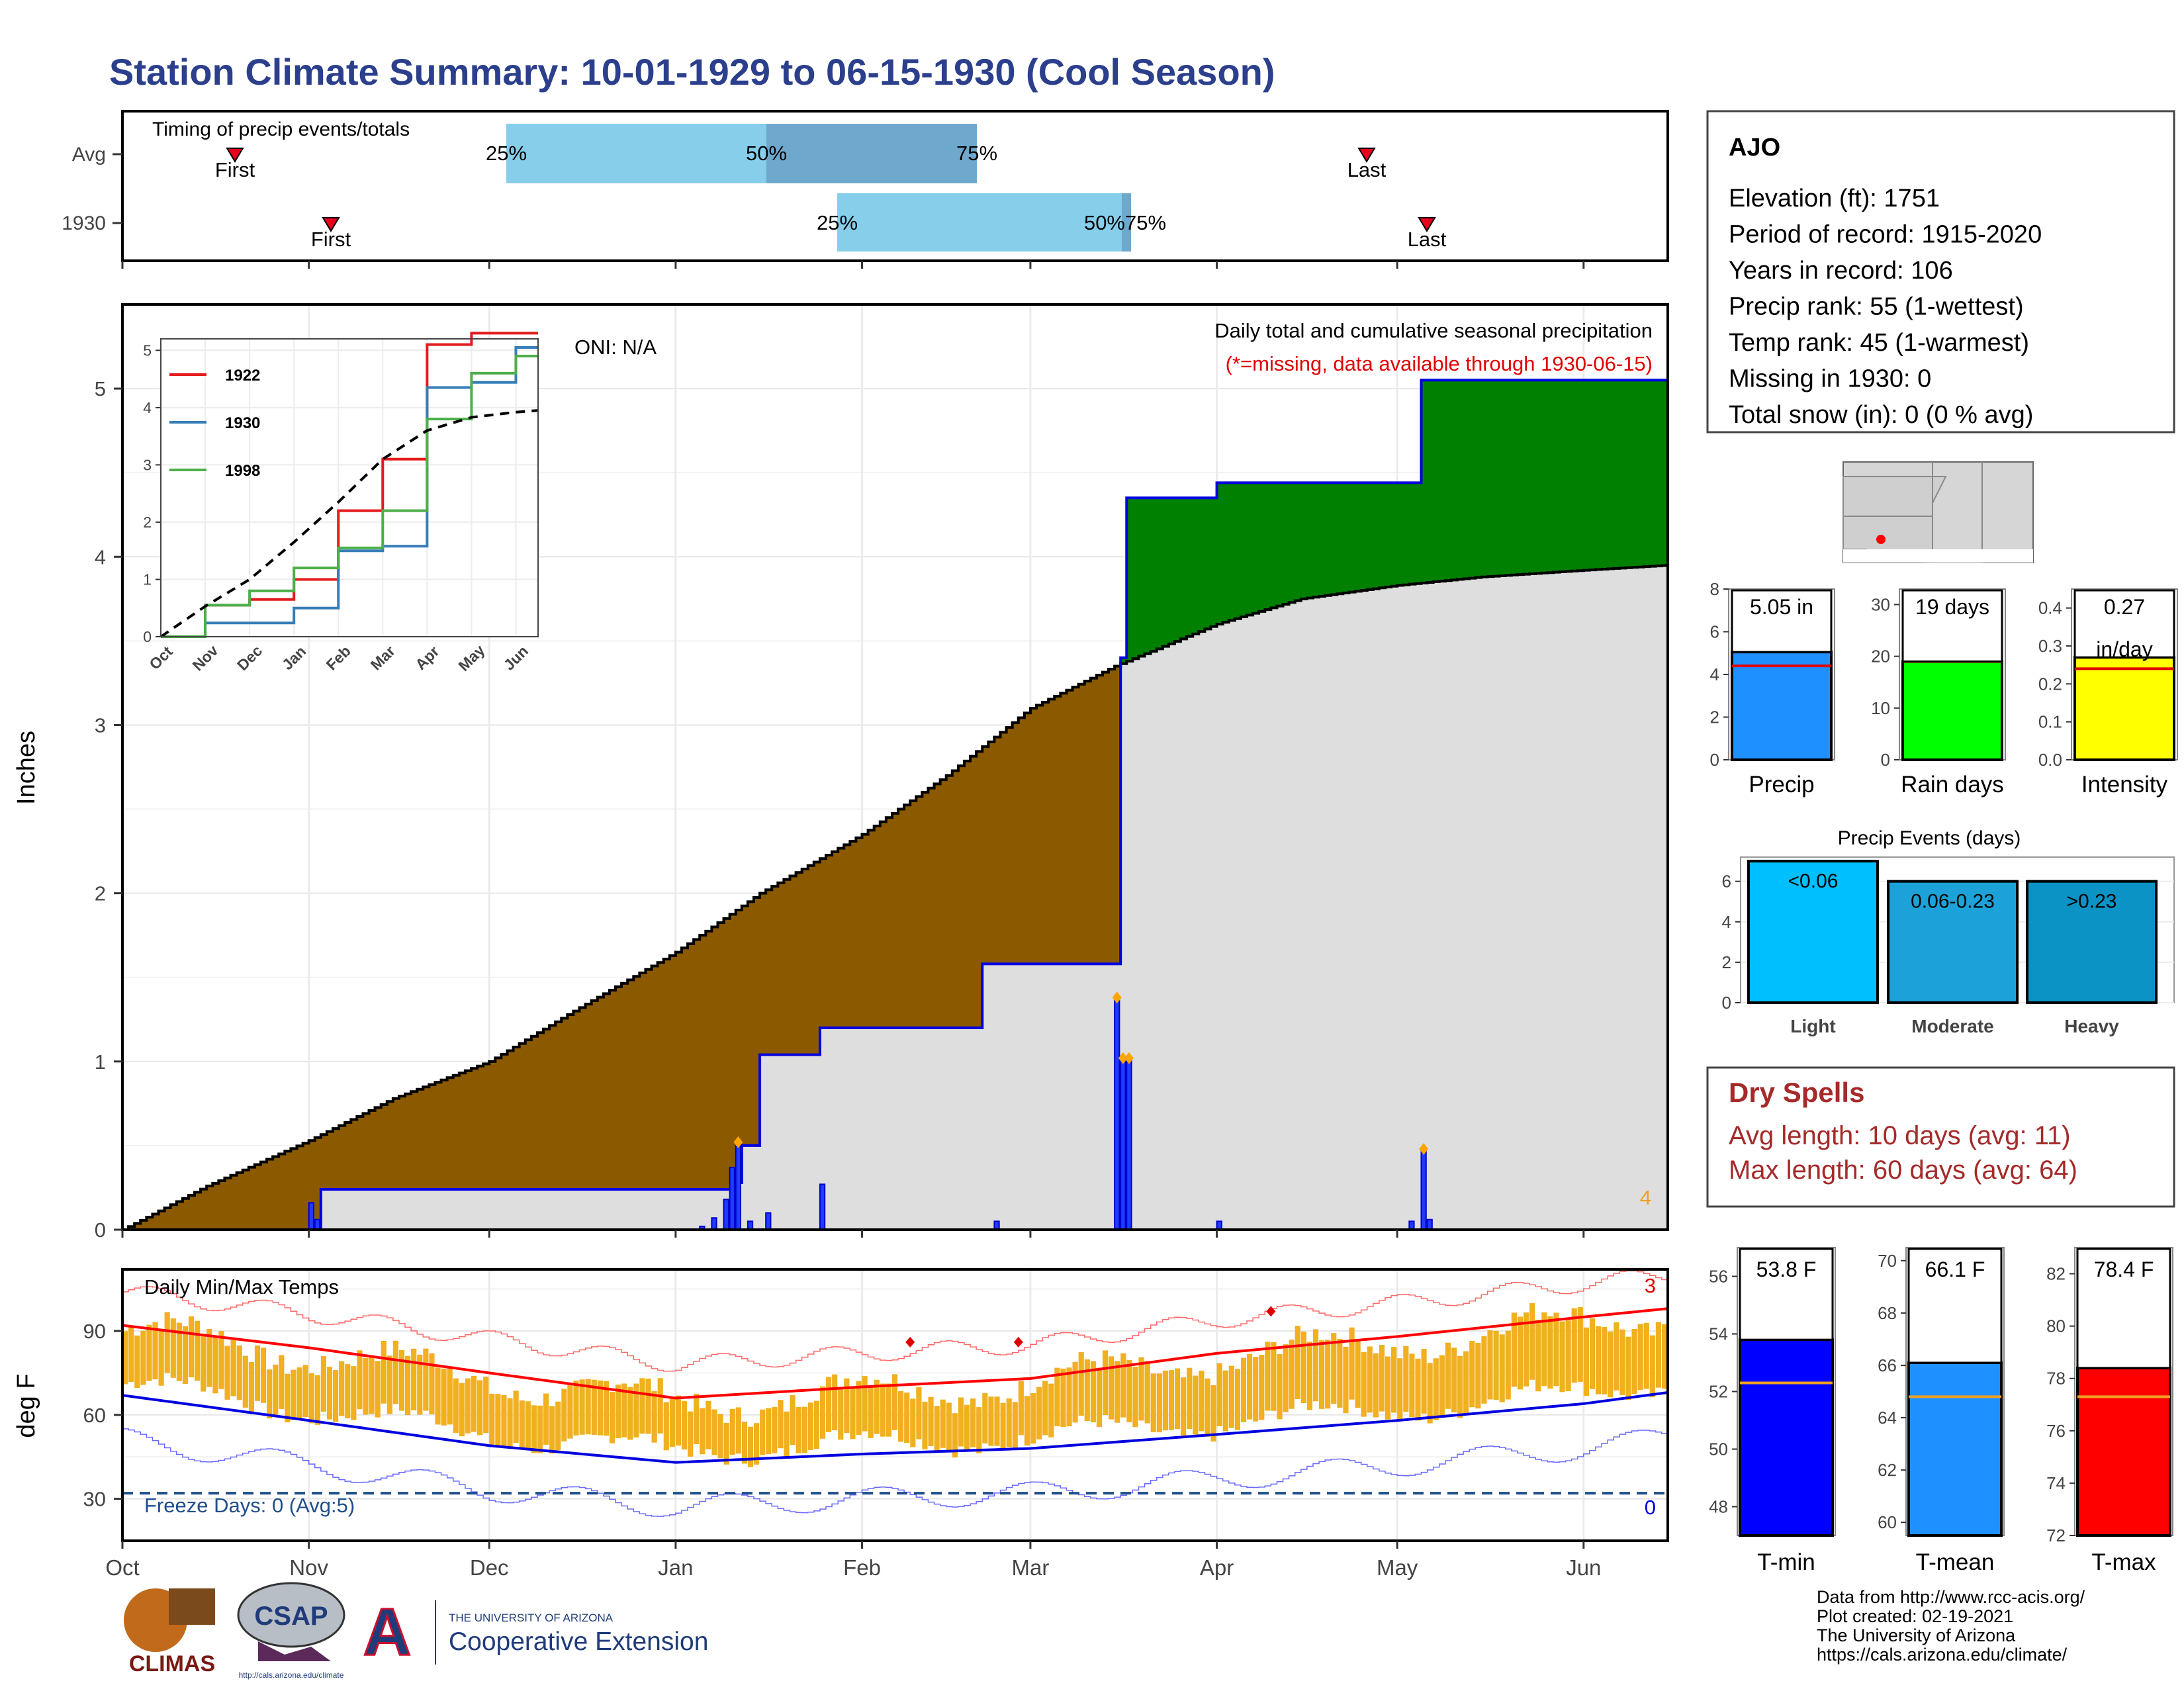 This screenshot has height=1691, width=2184. What do you see at coordinates (1715, 589) in the screenshot?
I see `summary-precip-tick-label: 8` at bounding box center [1715, 589].